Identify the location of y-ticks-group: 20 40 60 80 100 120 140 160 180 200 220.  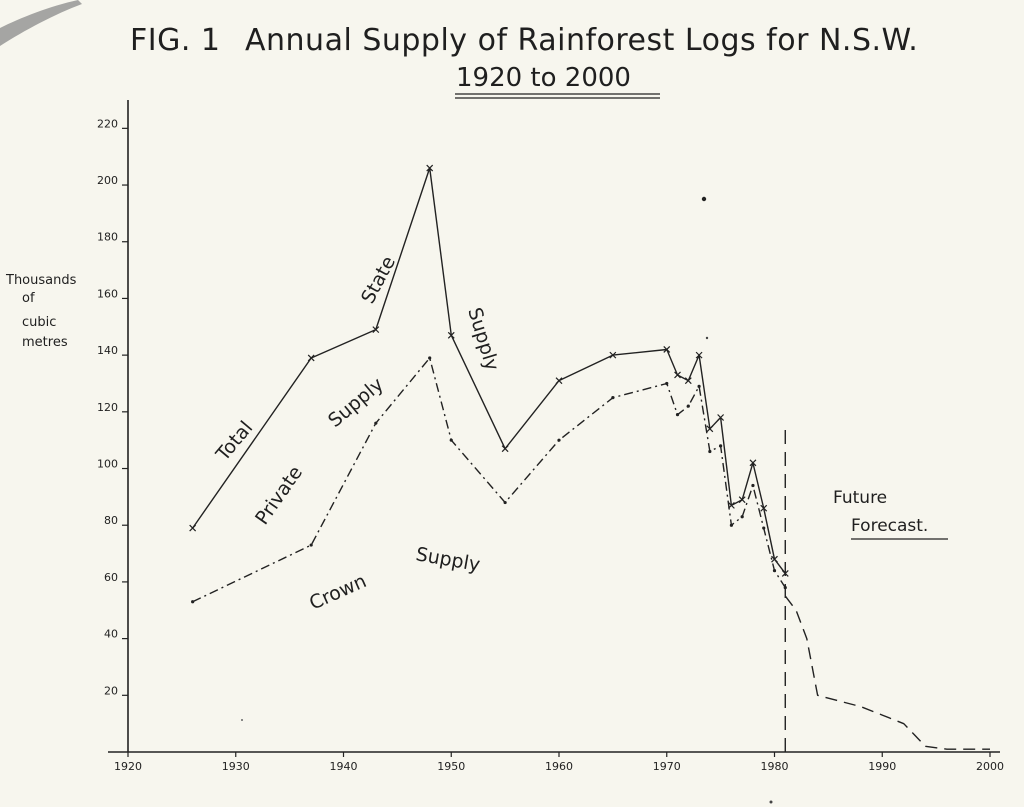
(112, 407).